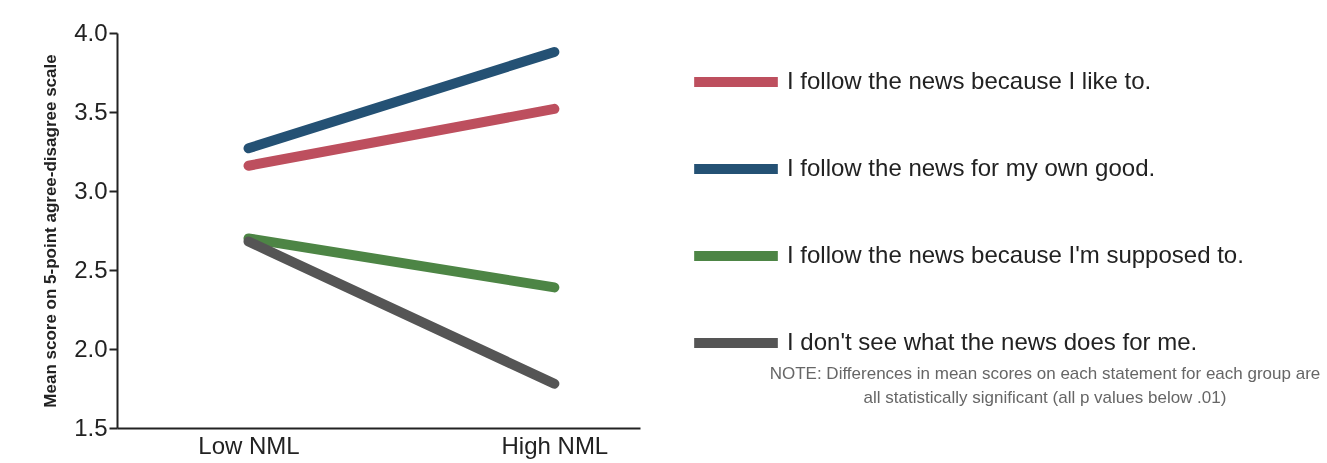 The width and height of the screenshot is (1327, 463). Describe the element at coordinates (91, 190) in the screenshot. I see `y-tick-label: 3.0` at that location.